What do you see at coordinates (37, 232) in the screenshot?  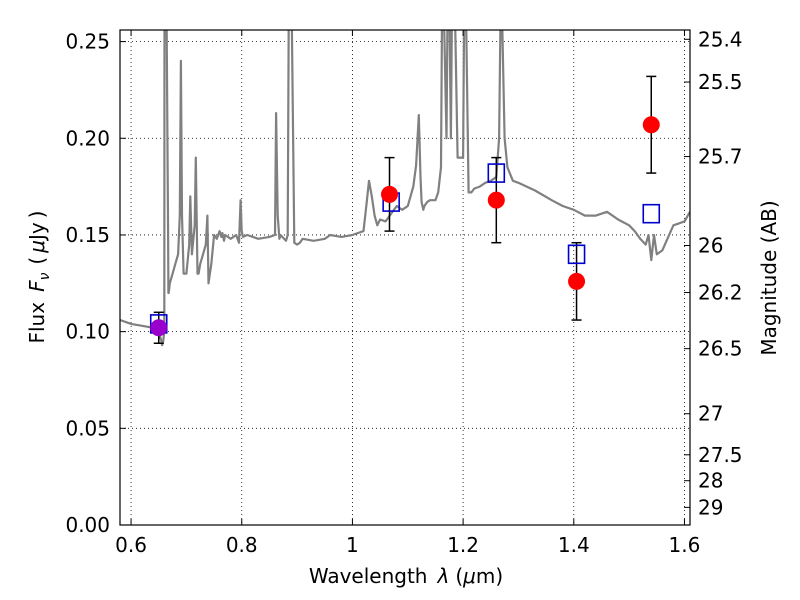 I see `y-axis-unit-rest: Jy` at bounding box center [37, 232].